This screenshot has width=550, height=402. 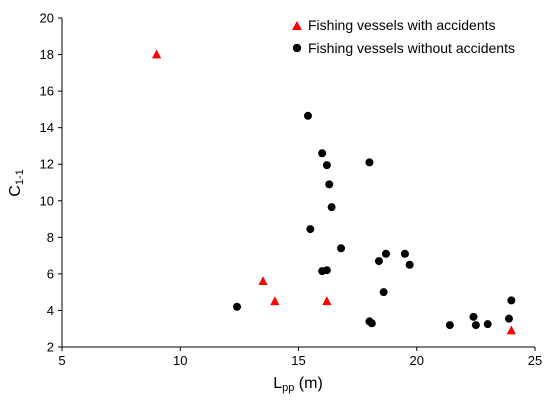 I want to click on legend-label-without-accidents: Fishing vessels without accidents, so click(x=411, y=48).